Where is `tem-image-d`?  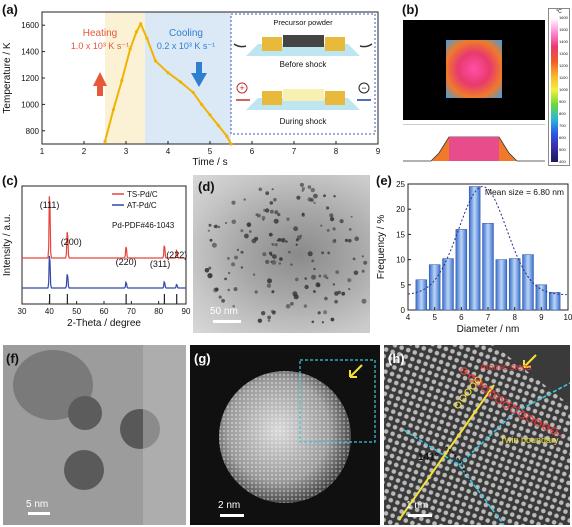
tem-image-d is located at coordinates (281, 254).